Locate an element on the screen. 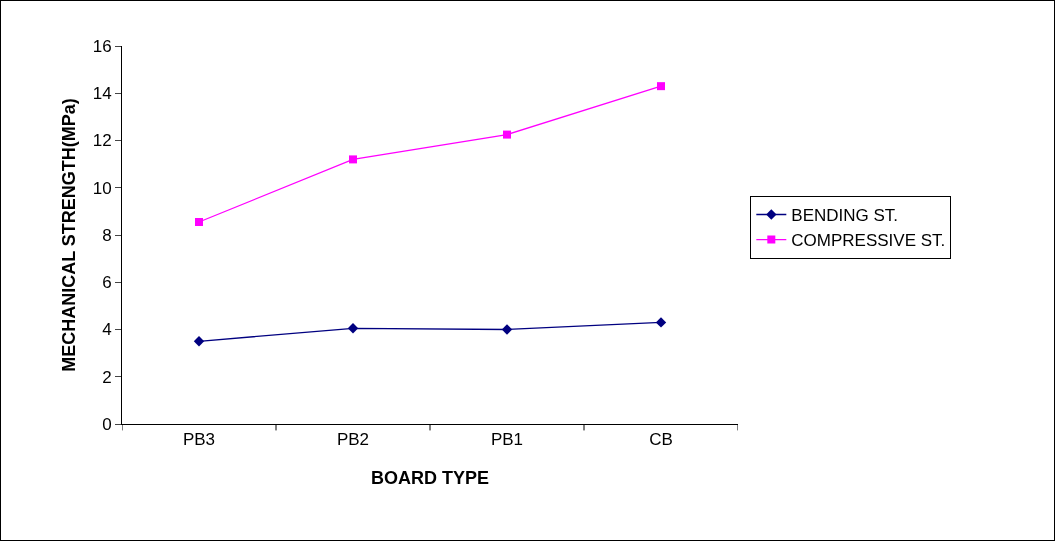 Image resolution: width=1055 pixels, height=541 pixels. y-tick-label: 2 is located at coordinates (107, 377).